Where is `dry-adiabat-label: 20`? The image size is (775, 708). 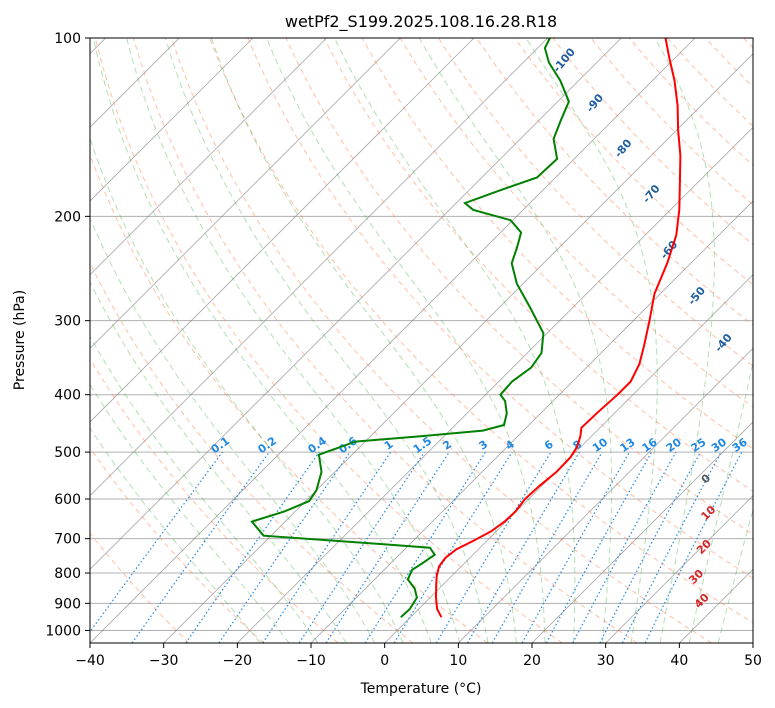 dry-adiabat-label: 20 is located at coordinates (704, 547).